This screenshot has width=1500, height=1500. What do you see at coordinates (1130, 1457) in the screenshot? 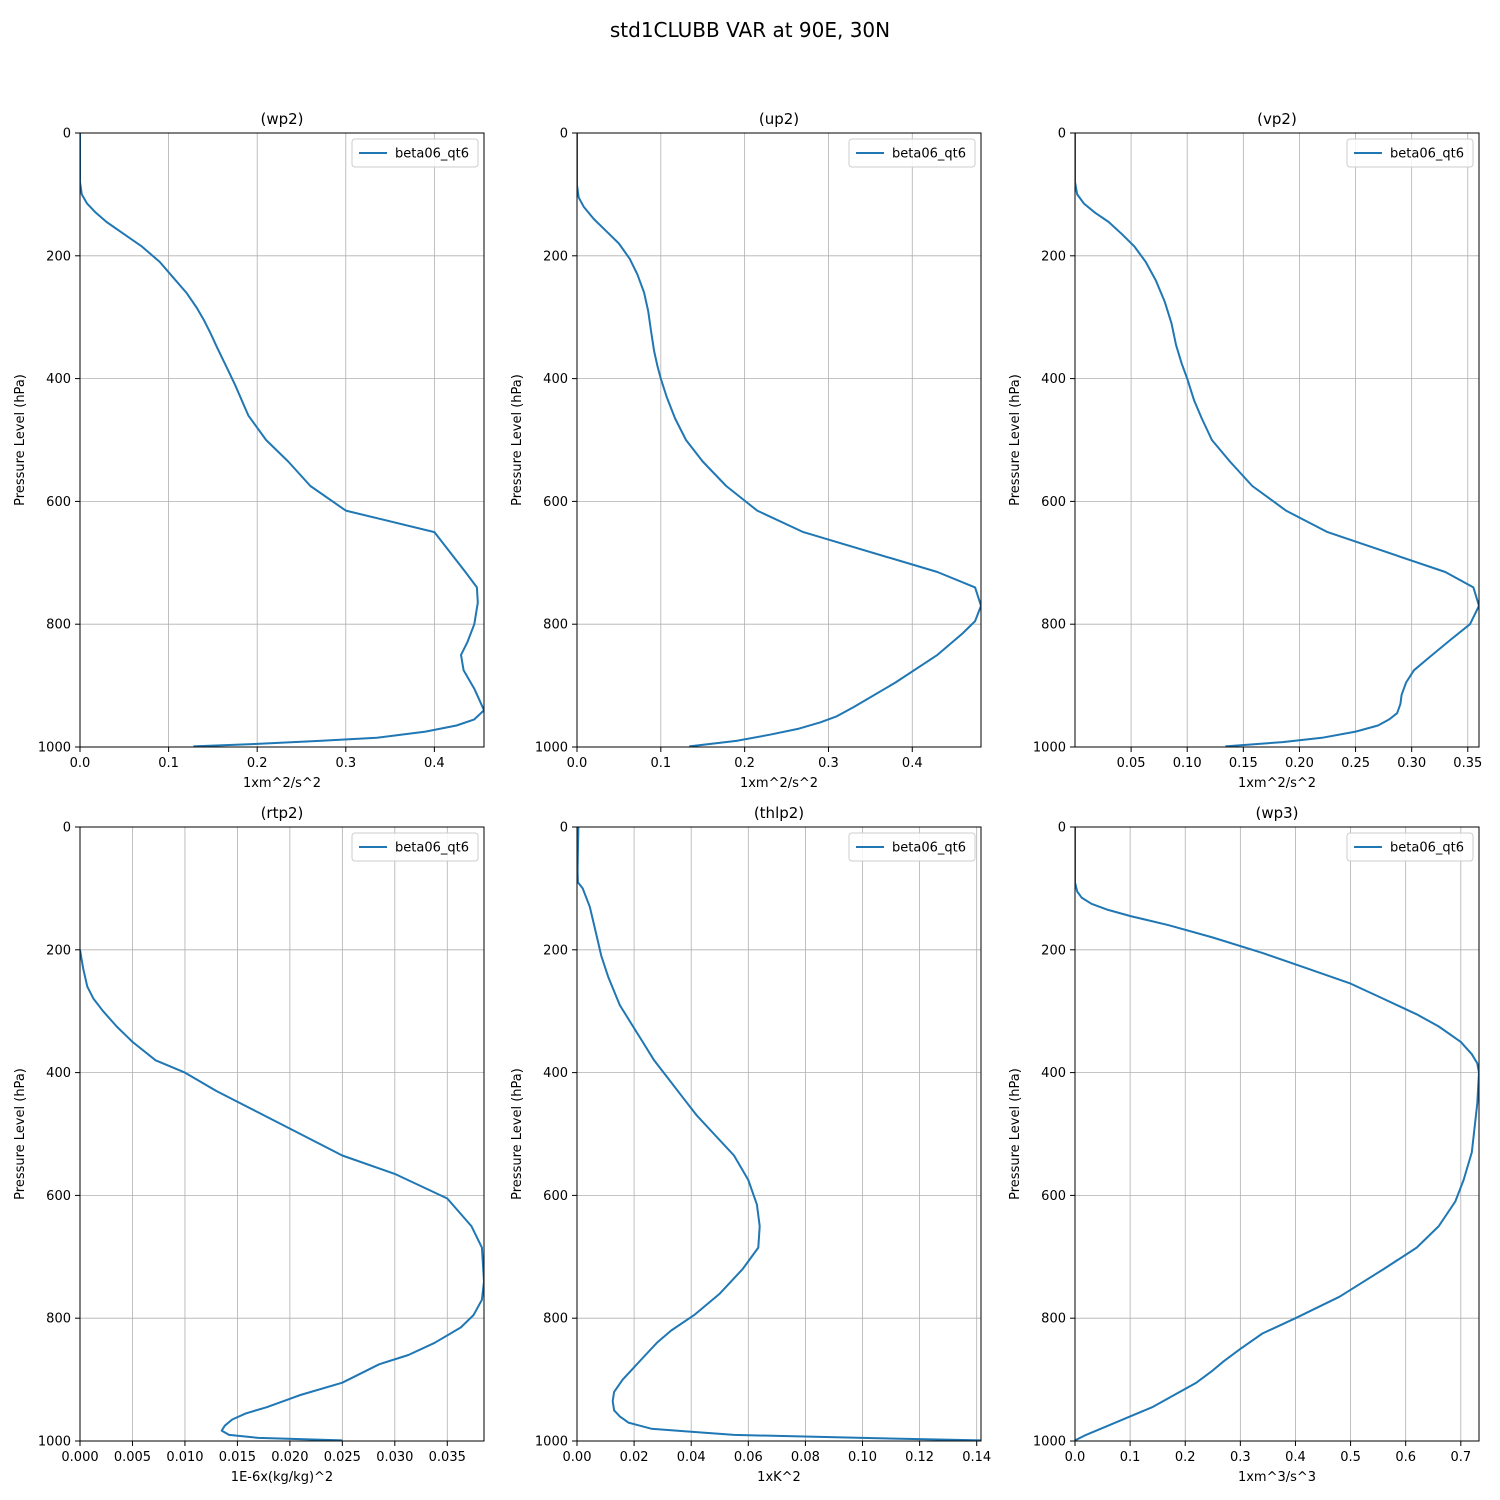
I see `chart-6-xtick-label-1: 0.1` at bounding box center [1130, 1457].